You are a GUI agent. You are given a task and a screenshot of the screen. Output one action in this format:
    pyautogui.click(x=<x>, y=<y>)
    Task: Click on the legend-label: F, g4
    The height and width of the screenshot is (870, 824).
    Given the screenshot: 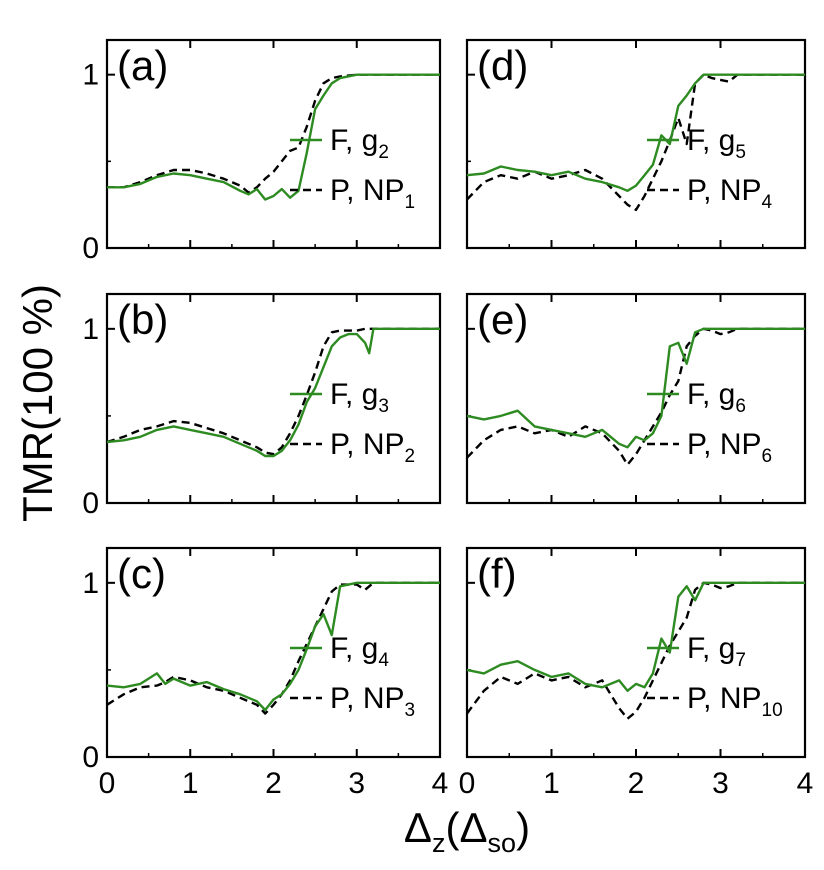 What is the action you would take?
    pyautogui.click(x=359, y=651)
    